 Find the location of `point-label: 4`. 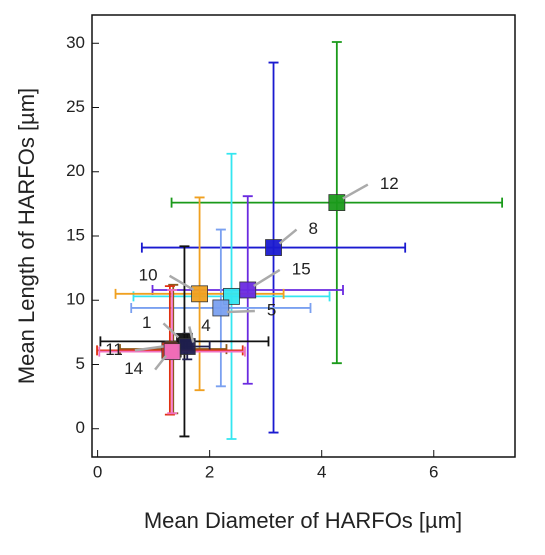

point-label: 4 is located at coordinates (205, 325).